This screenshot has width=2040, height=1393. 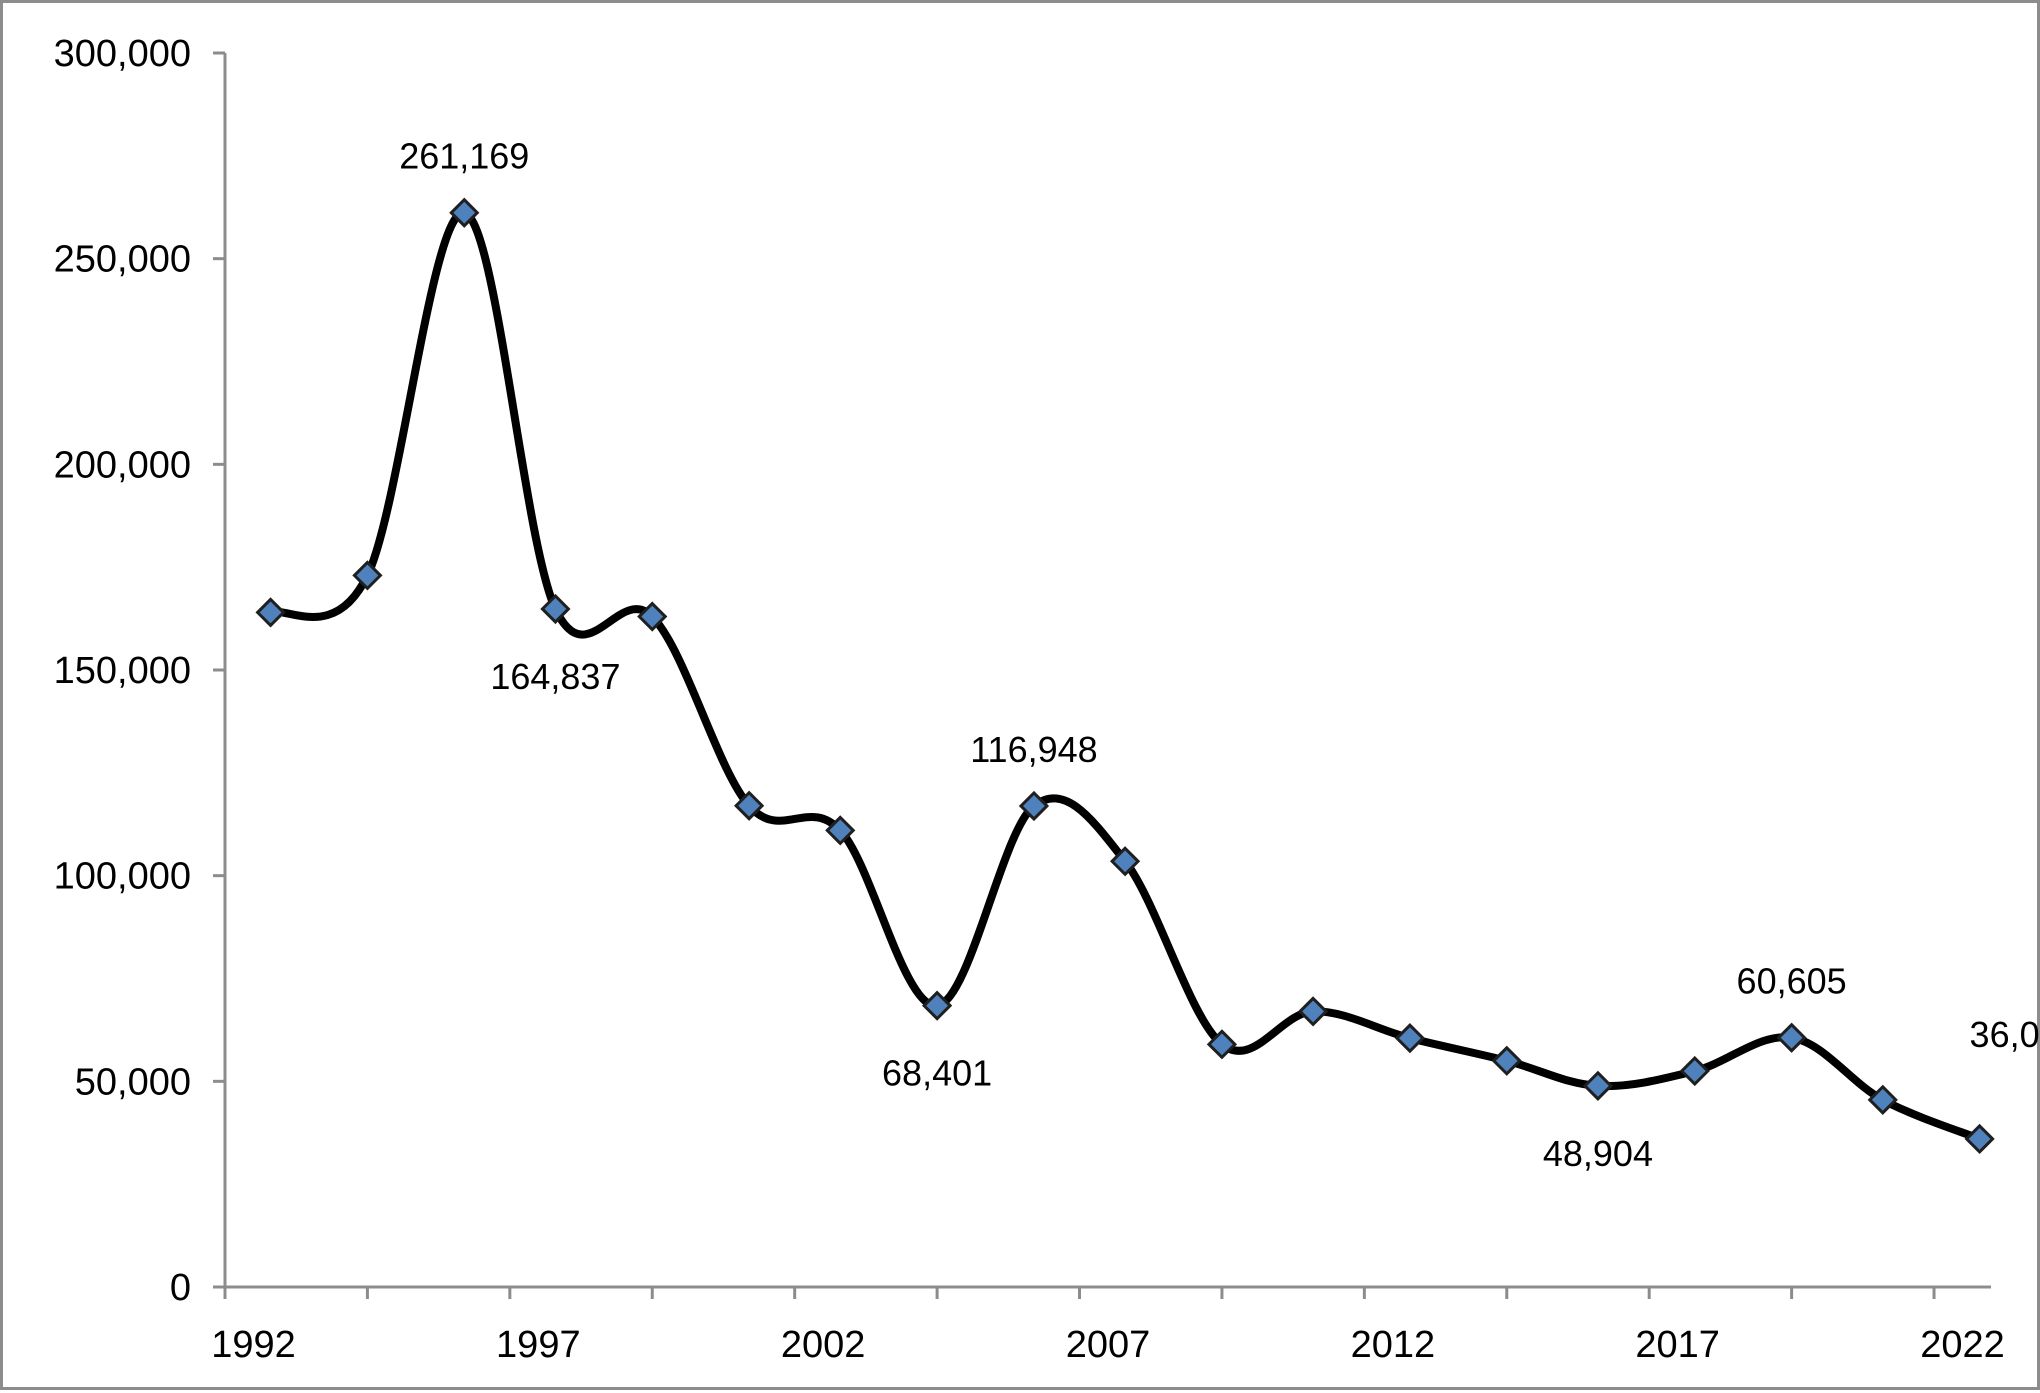 I want to click on x-tick-label: 2017, so click(x=1677, y=1345).